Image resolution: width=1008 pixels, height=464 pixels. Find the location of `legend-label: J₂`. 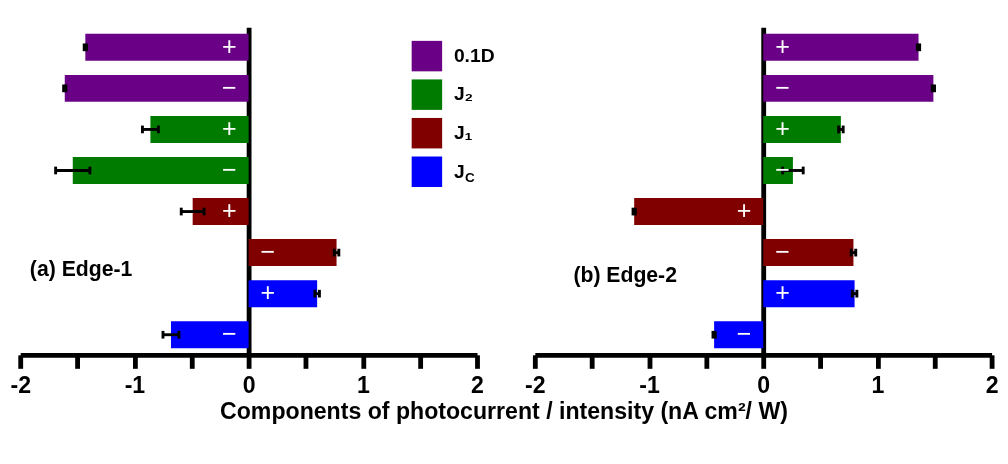

legend-label: J₂ is located at coordinates (463, 94).